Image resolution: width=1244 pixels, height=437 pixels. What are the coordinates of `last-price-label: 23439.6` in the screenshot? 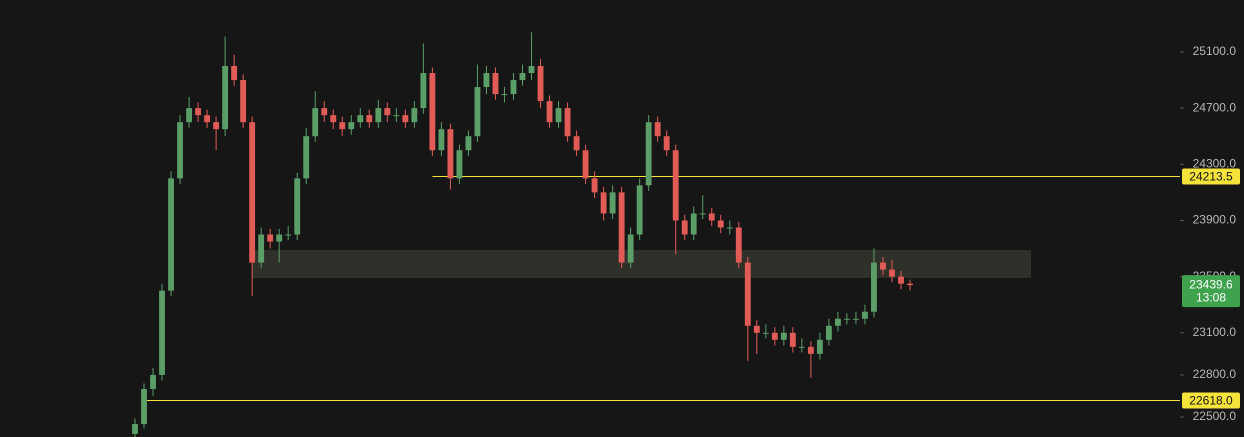 It's located at (1211, 284).